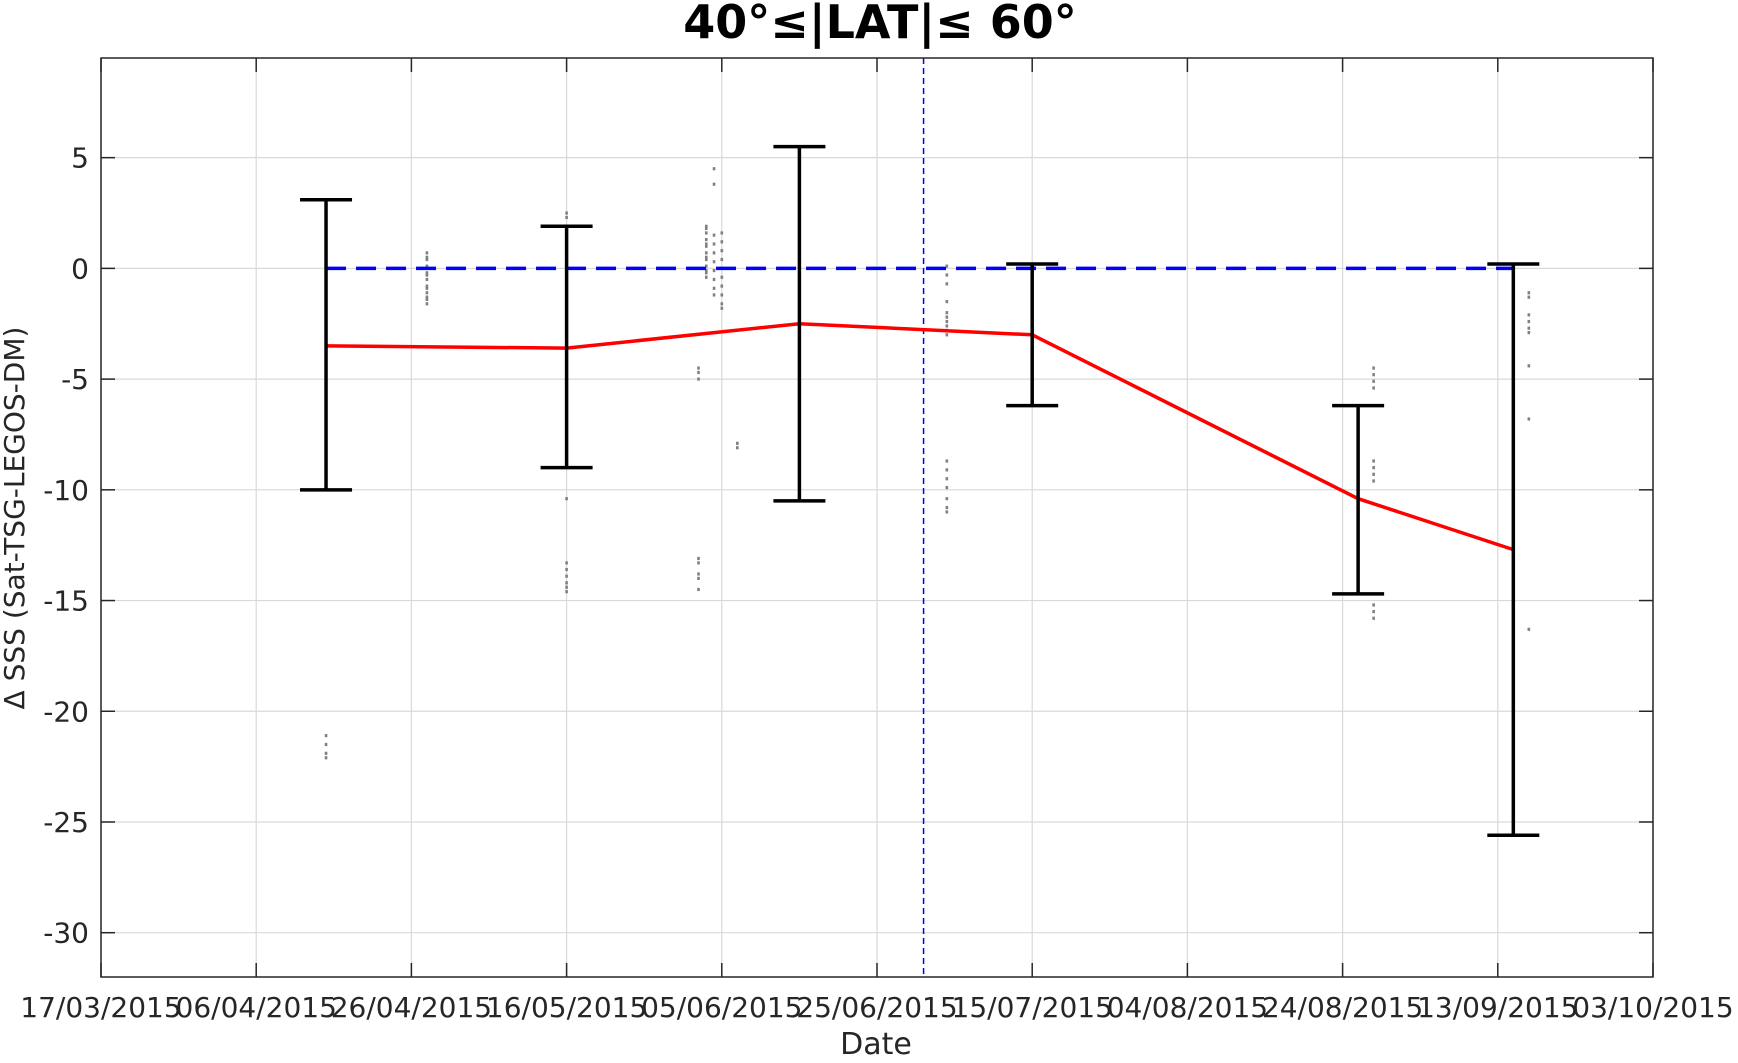 The width and height of the screenshot is (1738, 1063). Describe the element at coordinates (411, 1007) in the screenshot. I see `x-tick-label: 26/04/2015` at that location.